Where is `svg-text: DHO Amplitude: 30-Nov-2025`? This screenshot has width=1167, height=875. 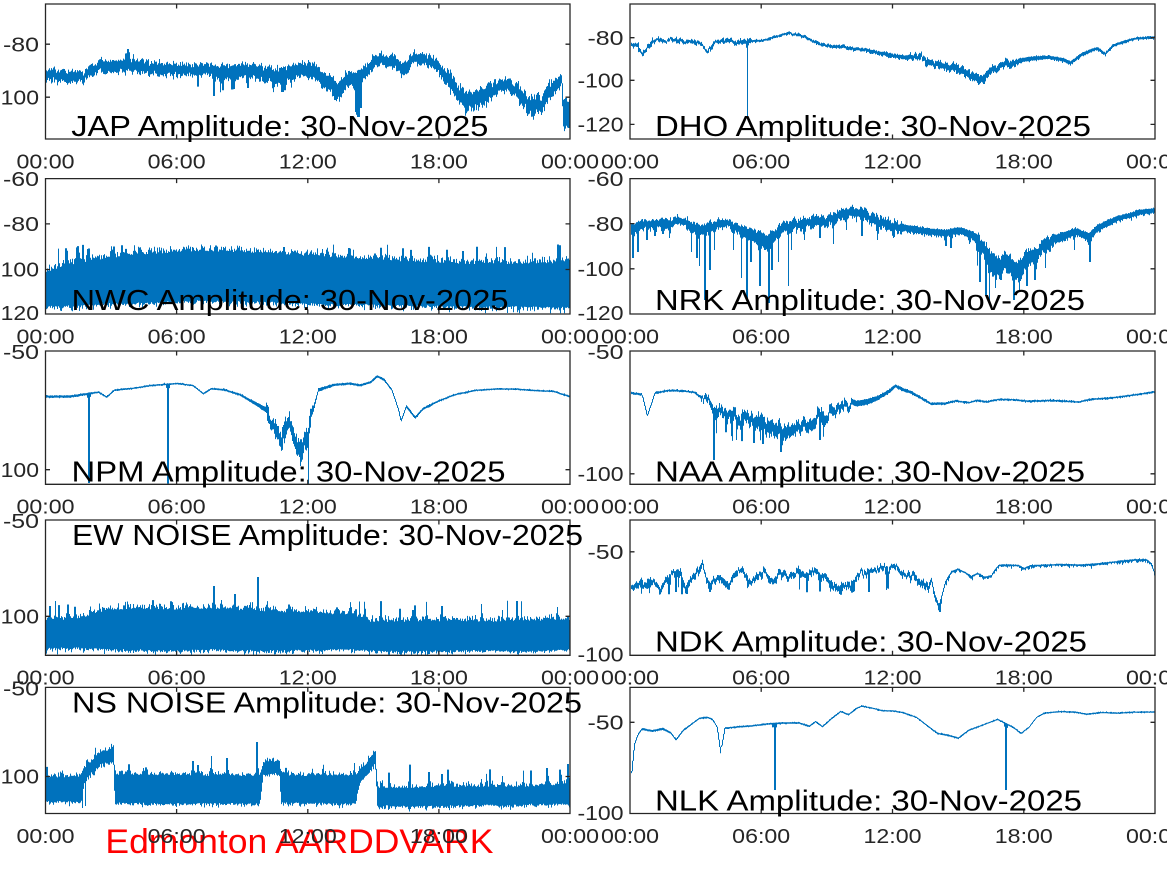 svg-text: DHO Amplitude: 30-Nov-2025 is located at coordinates (873, 127).